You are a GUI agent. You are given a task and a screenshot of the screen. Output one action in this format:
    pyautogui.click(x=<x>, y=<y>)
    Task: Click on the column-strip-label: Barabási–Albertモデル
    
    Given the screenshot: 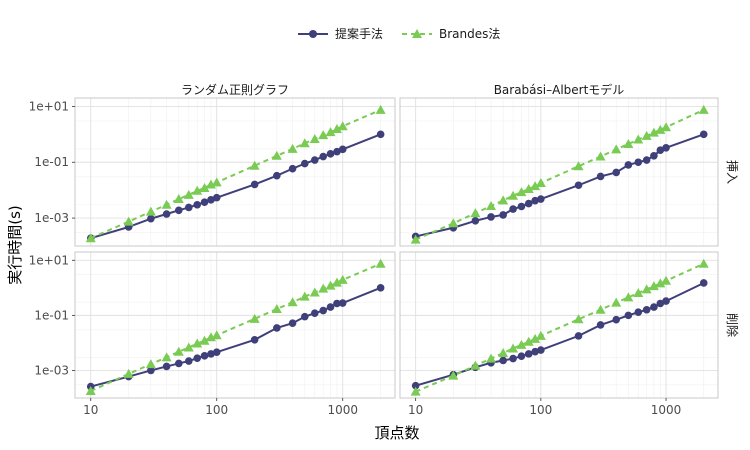 What is the action you would take?
    pyautogui.click(x=559, y=89)
    